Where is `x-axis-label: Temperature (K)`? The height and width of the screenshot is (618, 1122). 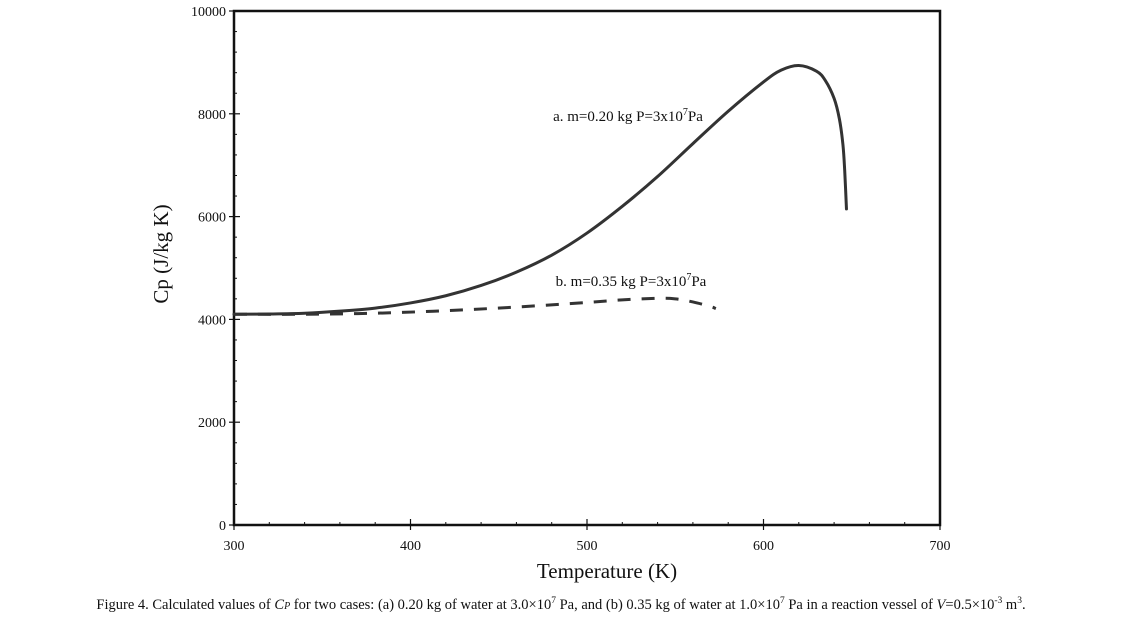 x-axis-label: Temperature (K) is located at coordinates (607, 571).